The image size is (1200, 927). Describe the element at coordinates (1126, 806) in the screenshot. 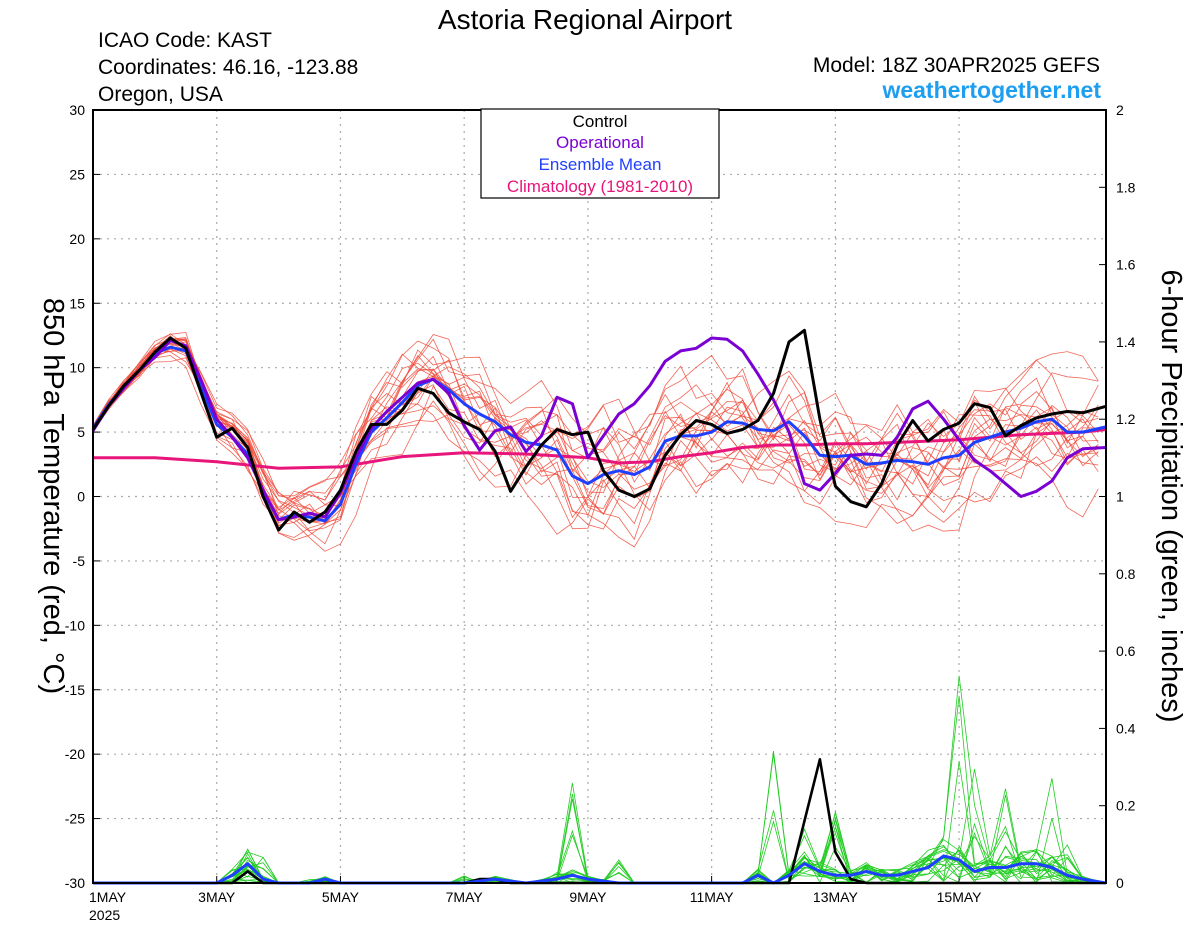

I see `y2-tick-label: 0.2` at that location.